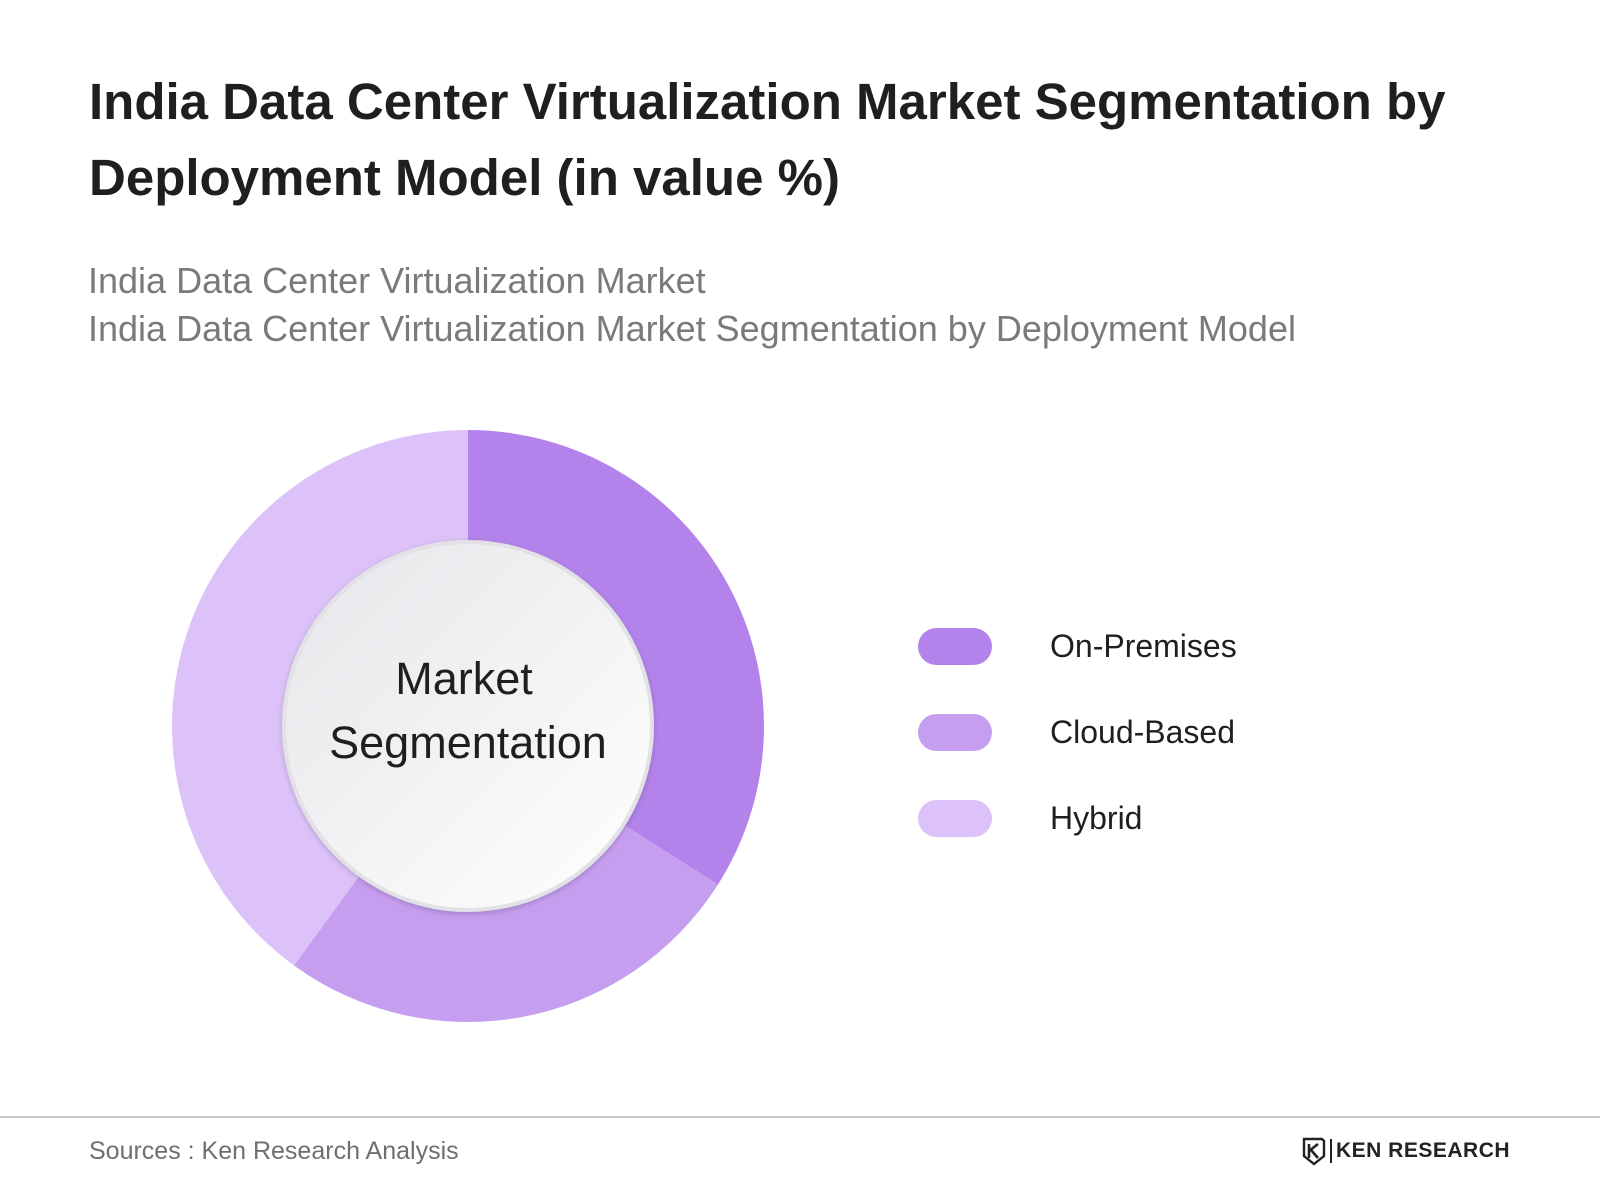  Describe the element at coordinates (506, 923) in the screenshot. I see `slice-cloud-based` at that location.